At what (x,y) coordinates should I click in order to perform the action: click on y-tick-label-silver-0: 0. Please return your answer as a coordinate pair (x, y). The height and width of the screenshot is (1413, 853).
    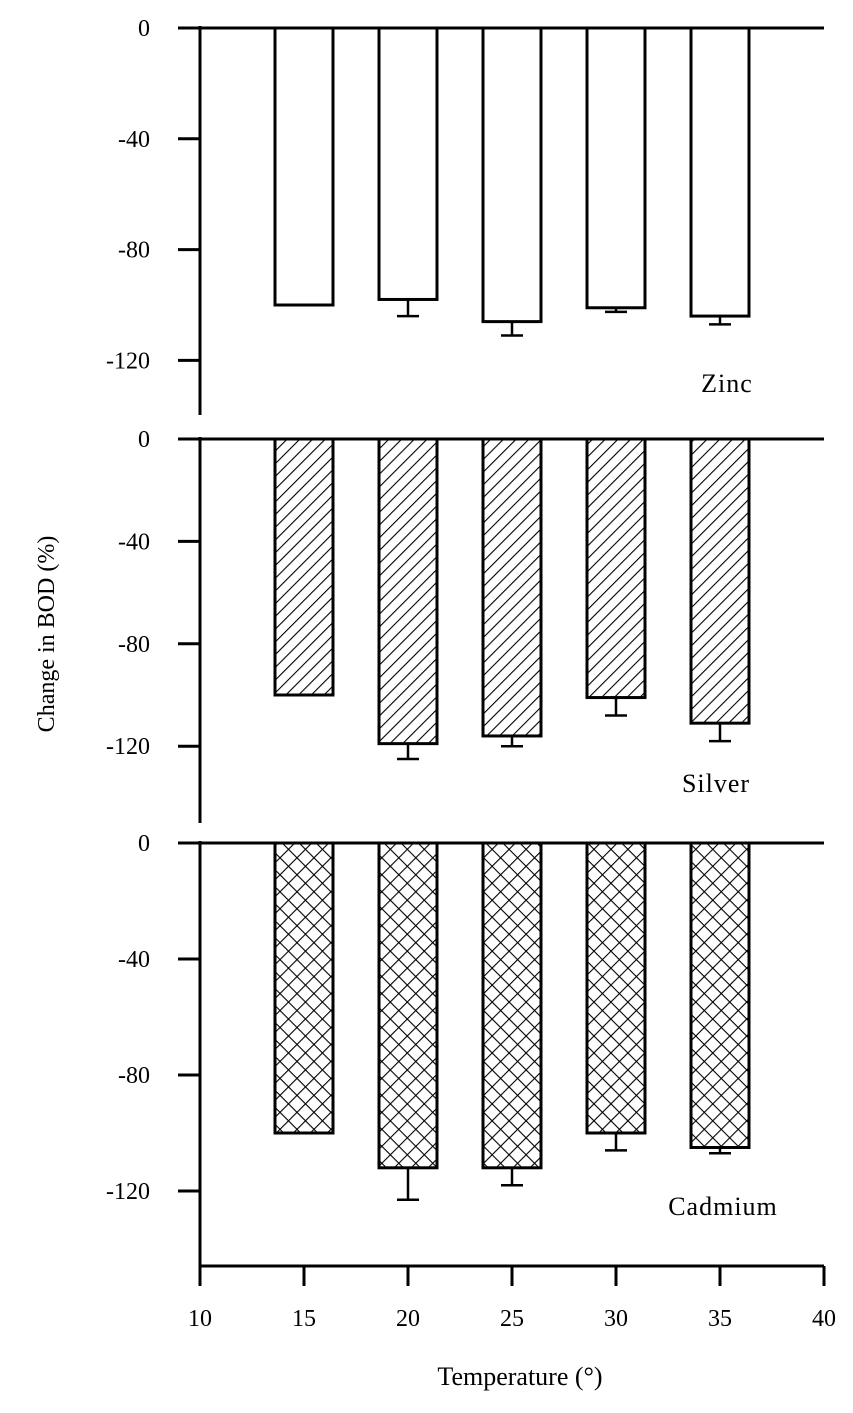
    Looking at the image, I should click on (144, 440).